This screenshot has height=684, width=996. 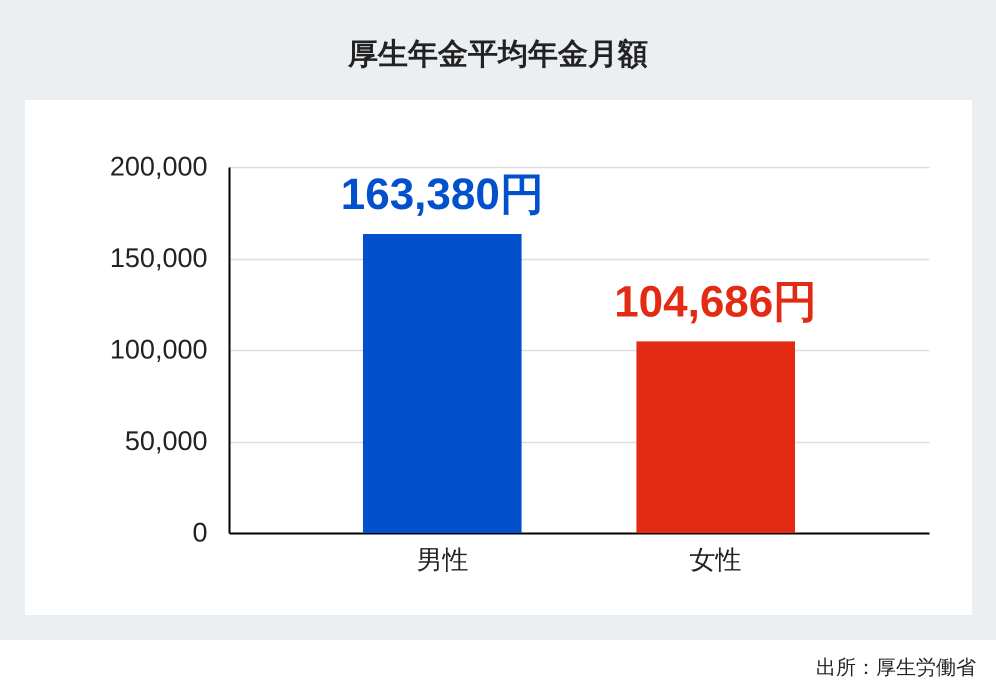 I want to click on y-tick-label: 150,000, so click(x=159, y=258).